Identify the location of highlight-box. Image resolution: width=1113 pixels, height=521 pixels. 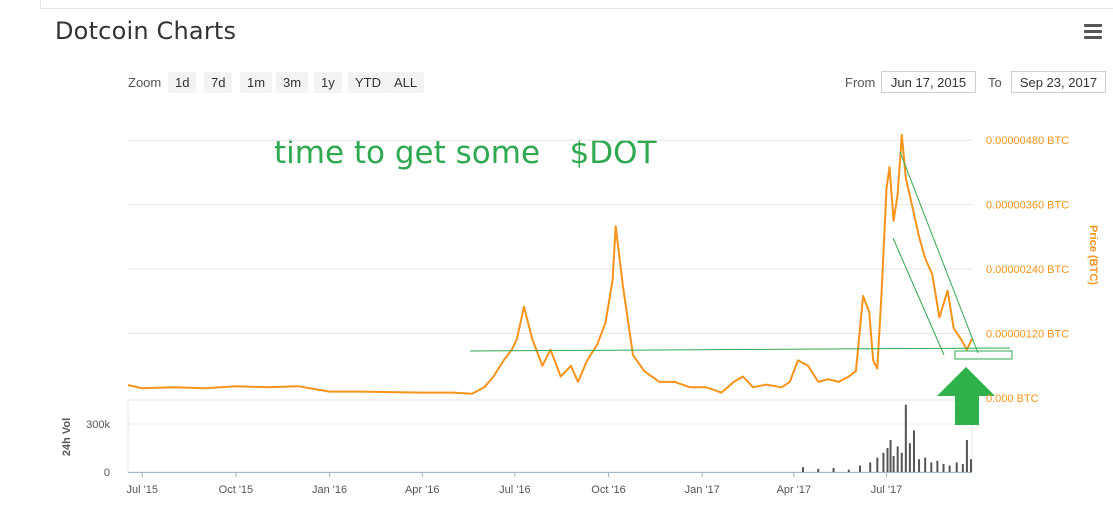
(983, 355).